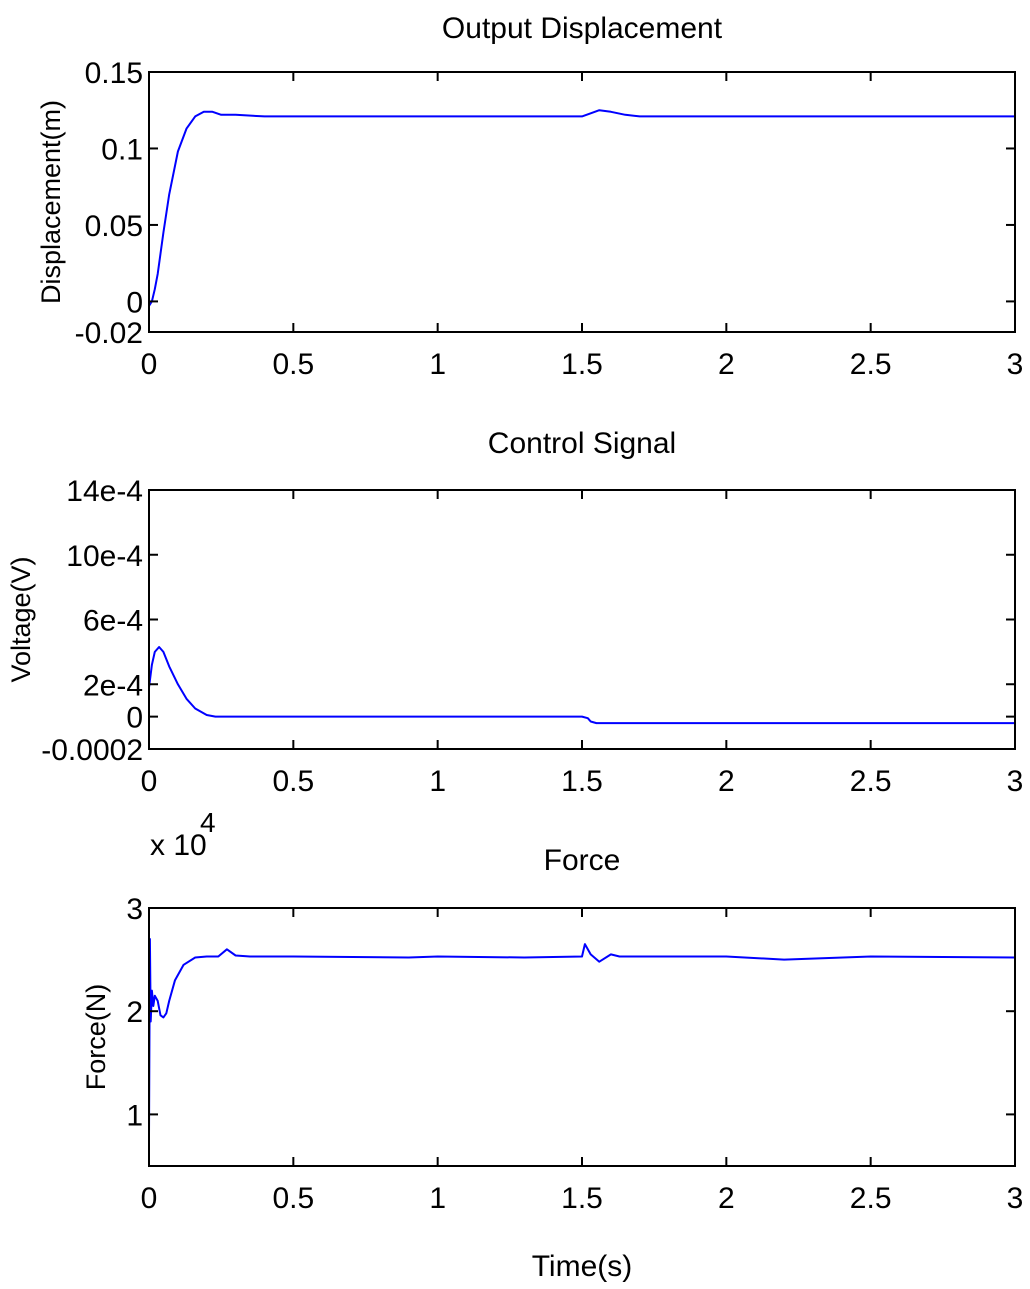  Describe the element at coordinates (134, 1012) in the screenshot. I see `y-tick-label: 2` at that location.